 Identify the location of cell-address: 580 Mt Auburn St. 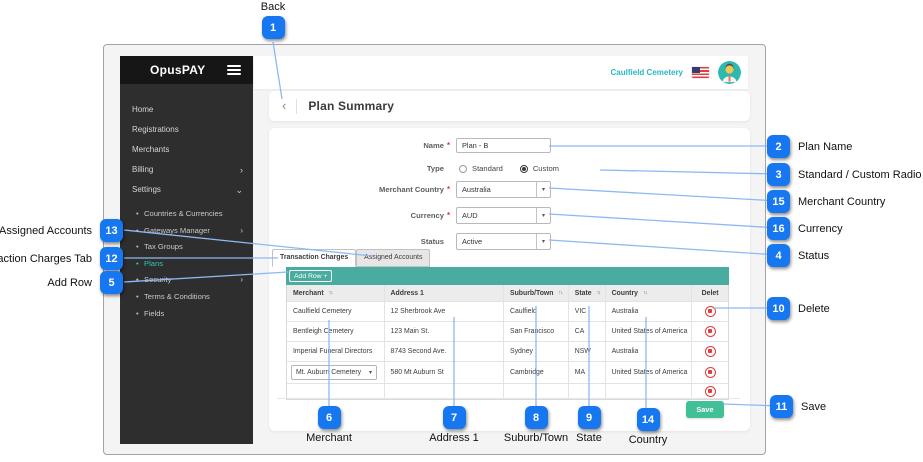
(444, 372).